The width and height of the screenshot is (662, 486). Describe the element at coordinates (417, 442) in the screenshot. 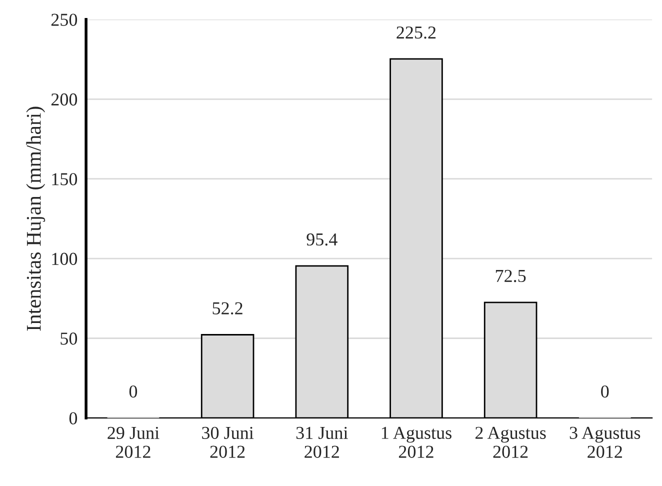

I see `x-tick-label: 1 Agustus 2012` at that location.